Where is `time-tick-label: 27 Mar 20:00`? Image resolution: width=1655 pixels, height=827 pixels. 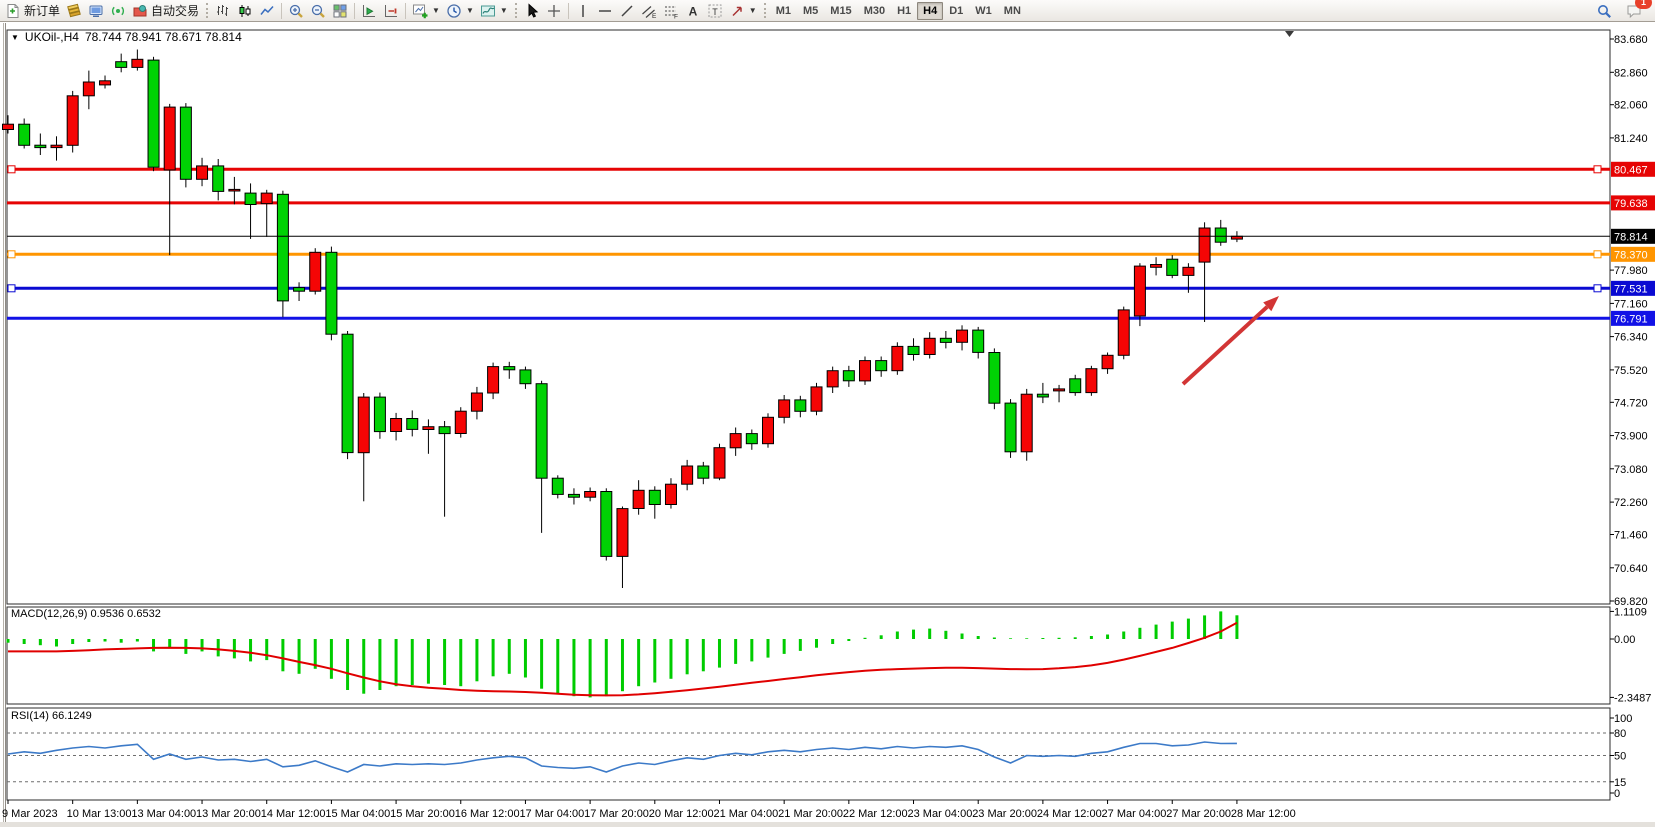 time-tick-label: 27 Mar 20:00 is located at coordinates (1198, 814).